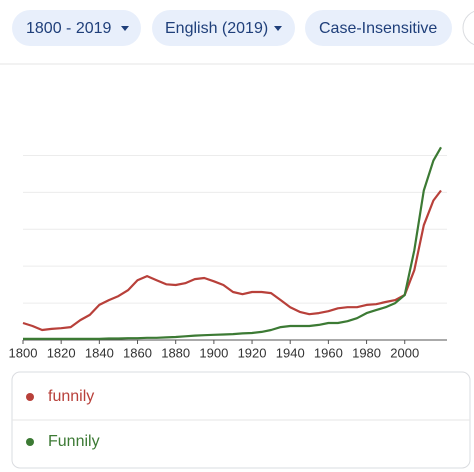 This screenshot has width=474, height=472. Describe the element at coordinates (61, 352) in the screenshot. I see `x-tick-label: 1820` at that location.